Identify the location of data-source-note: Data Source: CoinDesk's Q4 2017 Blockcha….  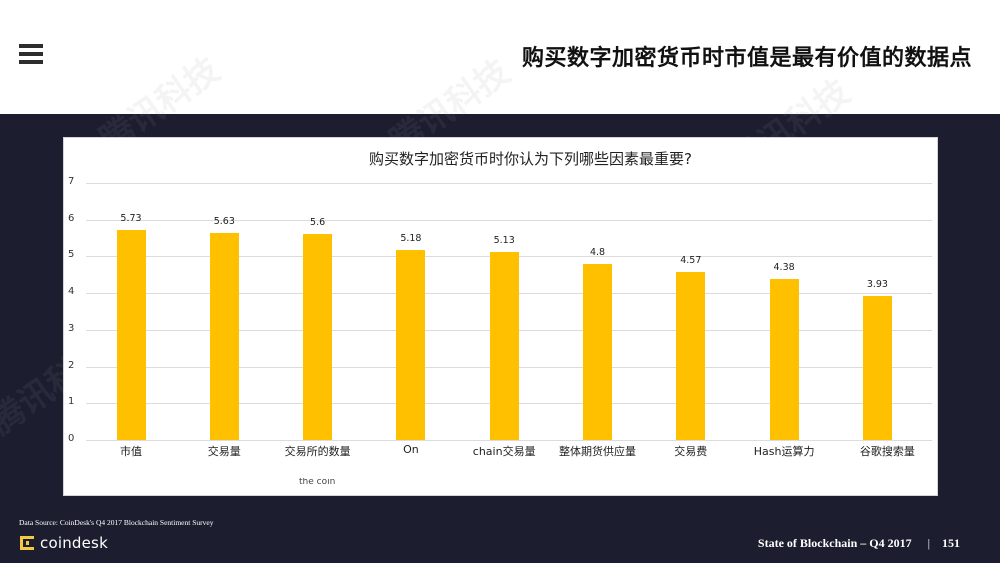
(116, 522).